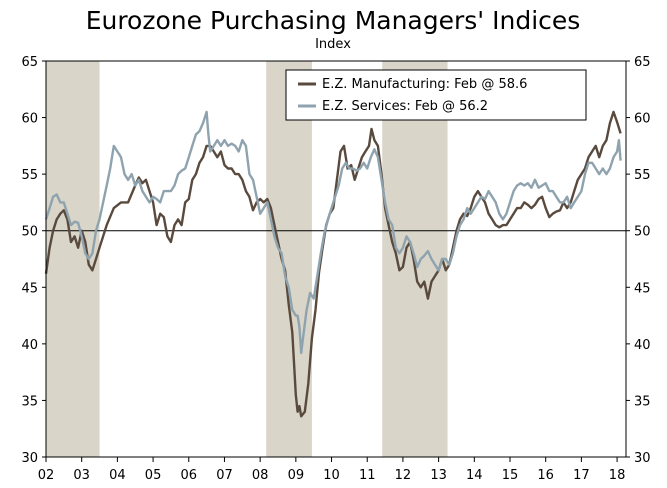  I want to click on y-tick-label-right-45: 45, so click(642, 288).